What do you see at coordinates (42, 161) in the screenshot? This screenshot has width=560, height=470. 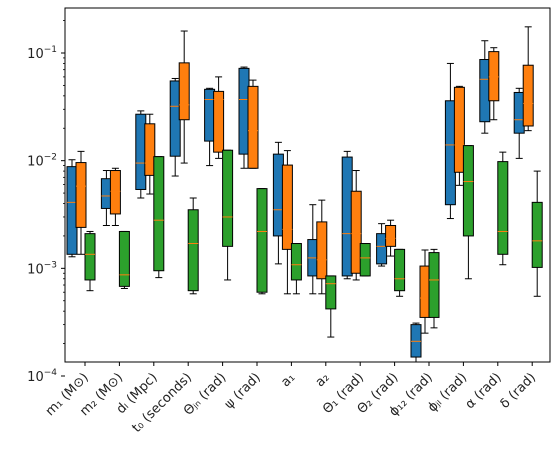 I see `y-tick-label: 10⁻²` at bounding box center [42, 161].